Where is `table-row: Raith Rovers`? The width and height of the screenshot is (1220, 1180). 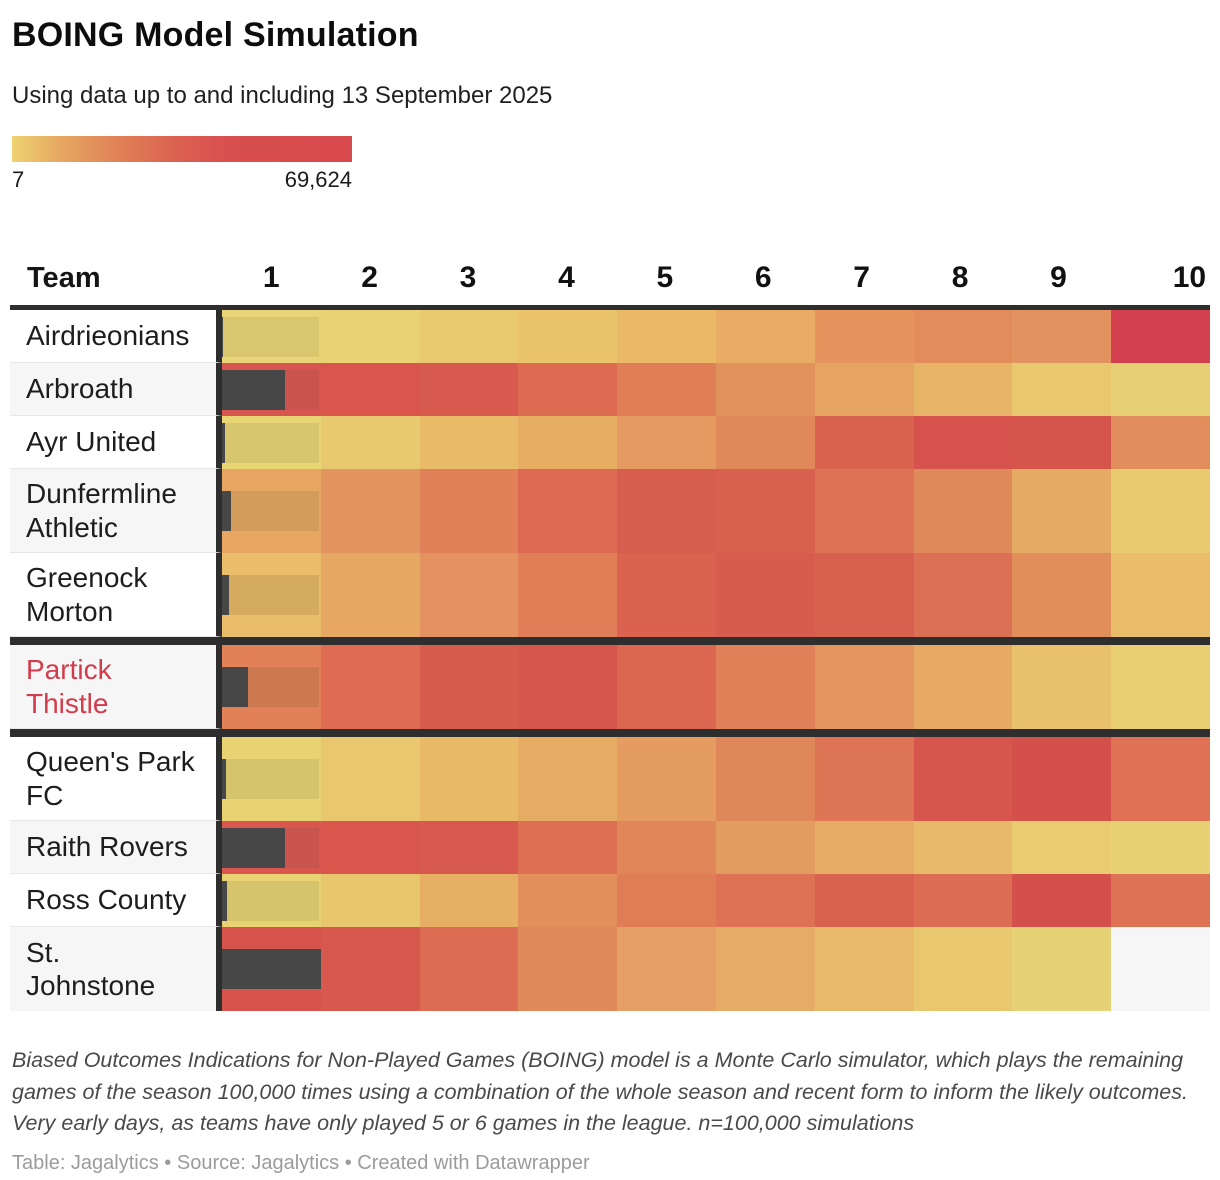 table-row: Raith Rovers is located at coordinates (610, 847).